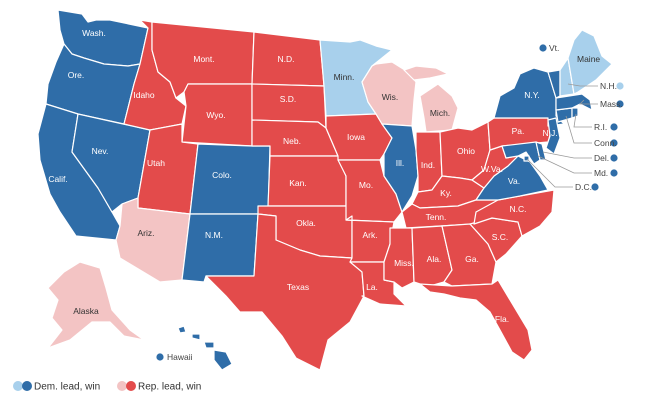 This screenshot has height=401, width=645. Describe the element at coordinates (608, 86) in the screenshot. I see `callout-label-nh: N.H.` at that location.